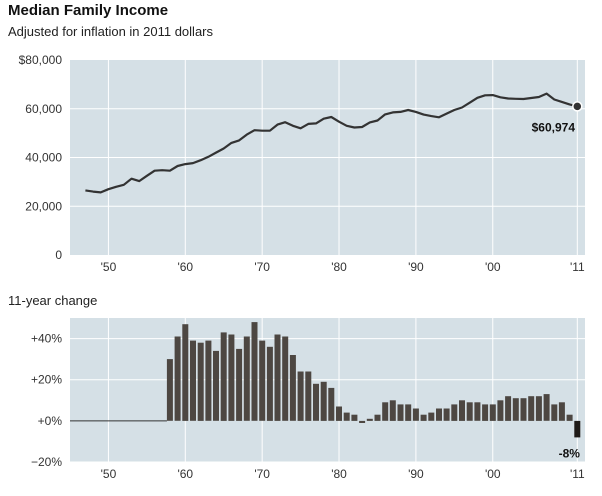 Image resolution: width=602 pixels, height=496 pixels. What do you see at coordinates (185, 474) in the screenshot?
I see `change-x-tick-label: '60` at bounding box center [185, 474].